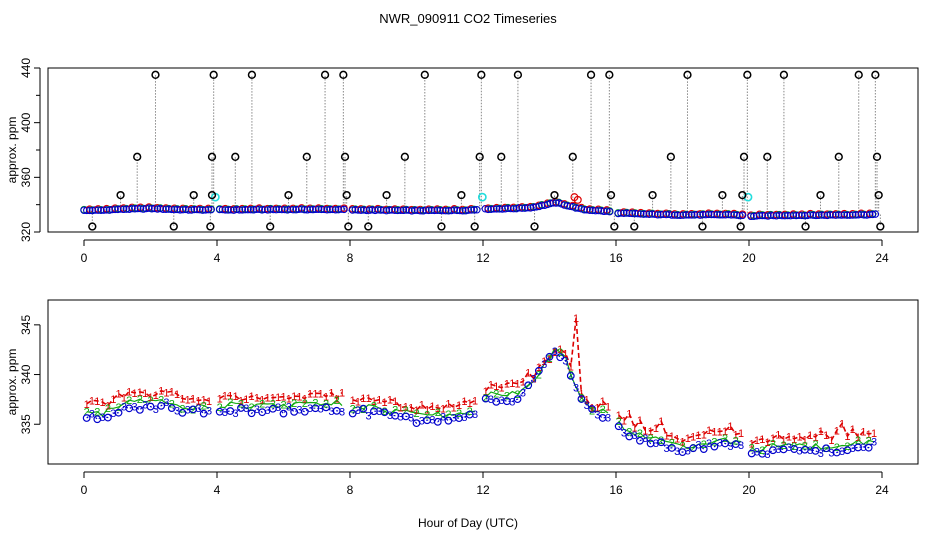  I want to click on bottom-y-tick-label: 345, so click(26, 325).